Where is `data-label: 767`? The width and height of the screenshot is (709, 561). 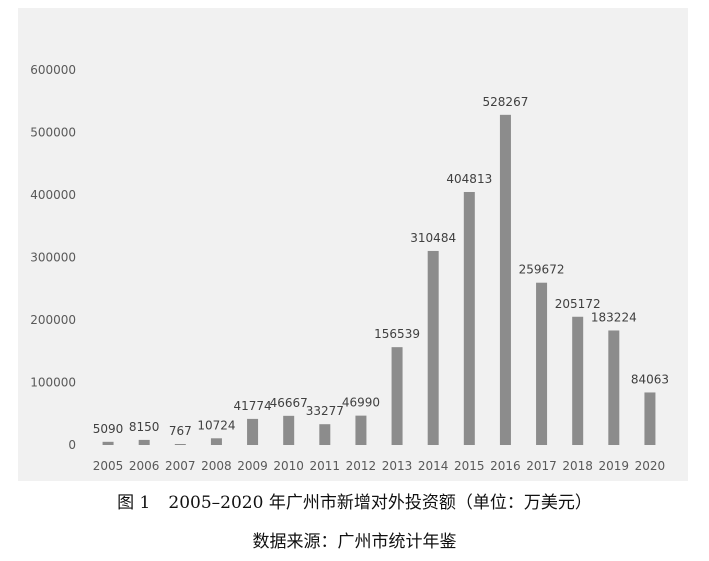 data-label: 767 is located at coordinates (180, 431).